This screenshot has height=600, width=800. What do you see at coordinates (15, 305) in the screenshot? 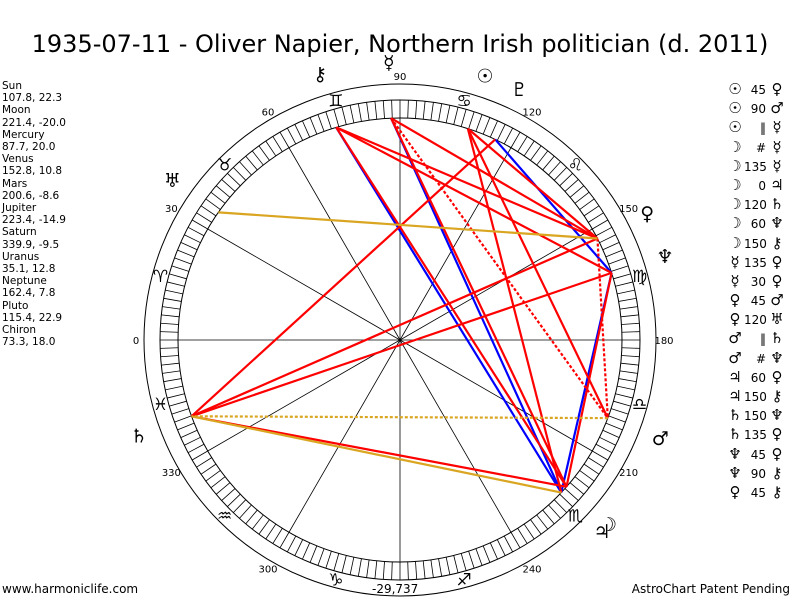
I see `planet-name: Pluto` at bounding box center [15, 305].